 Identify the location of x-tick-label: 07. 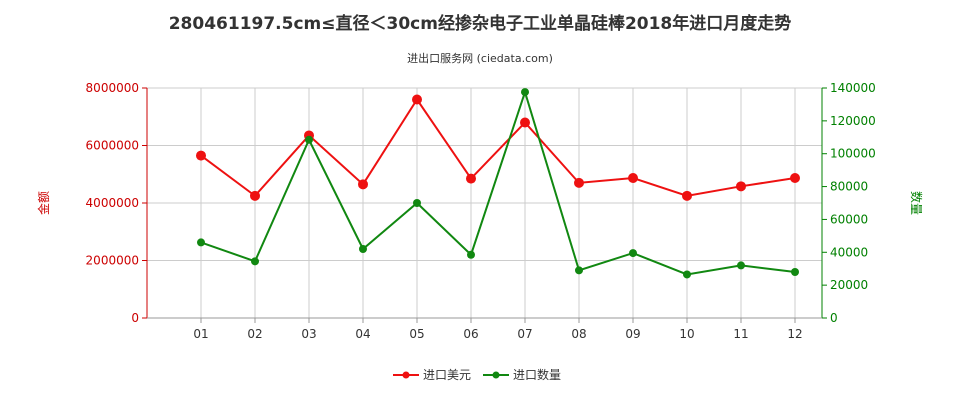
(524, 334).